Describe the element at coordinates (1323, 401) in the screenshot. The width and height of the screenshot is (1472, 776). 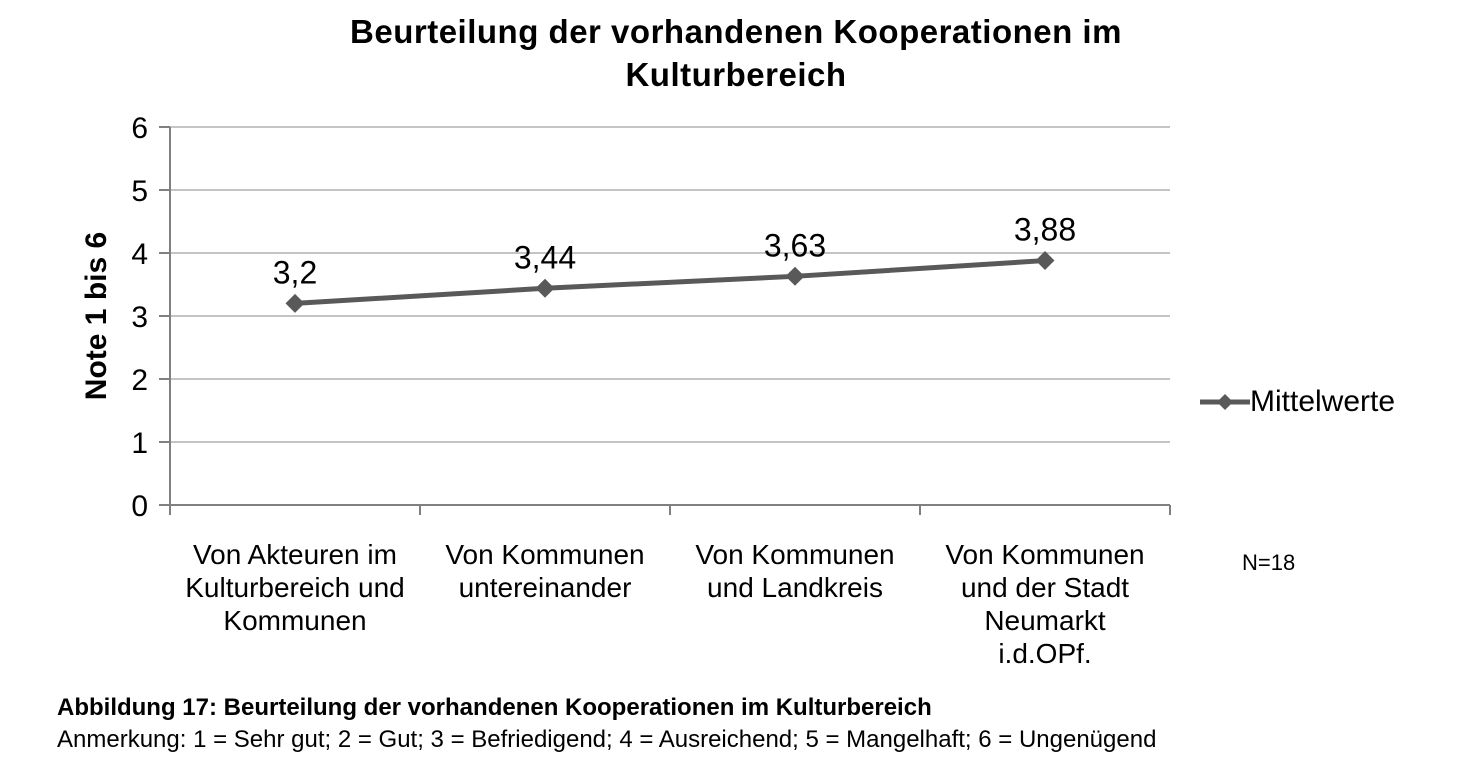
I see `legend-label: Mittelwerte` at that location.